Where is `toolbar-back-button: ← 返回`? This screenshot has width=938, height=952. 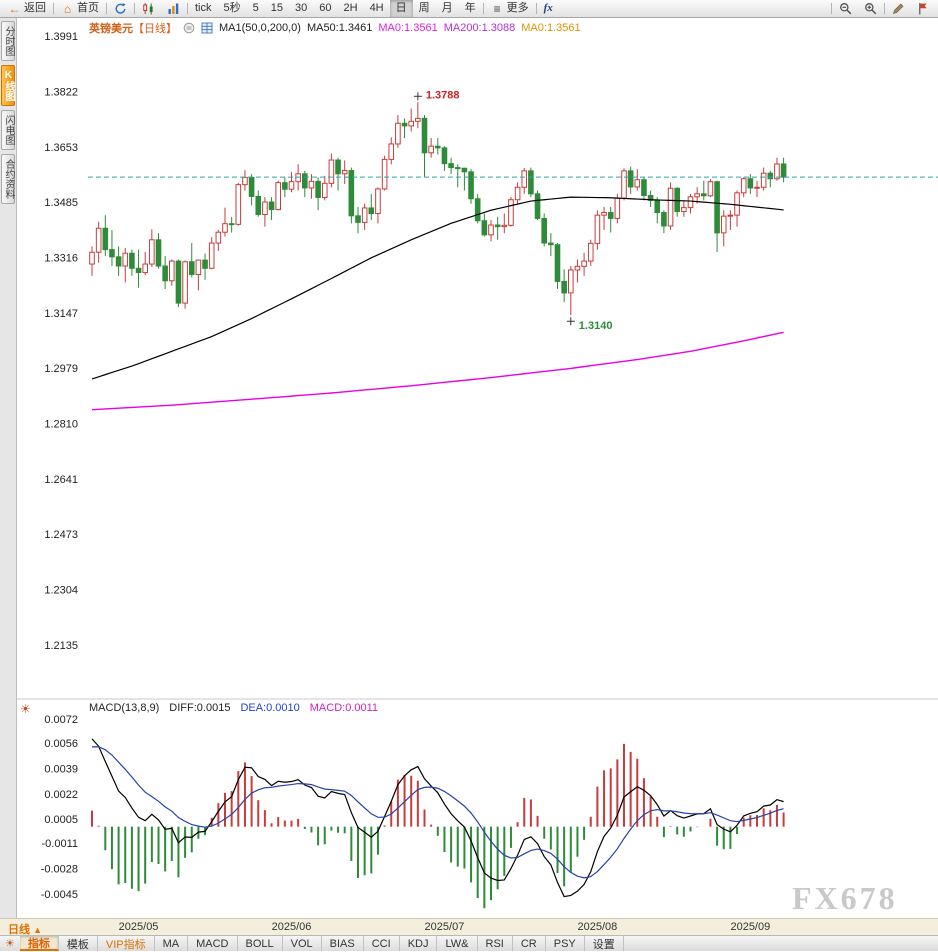
toolbar-back-button: ← 返回 is located at coordinates (27, 8).